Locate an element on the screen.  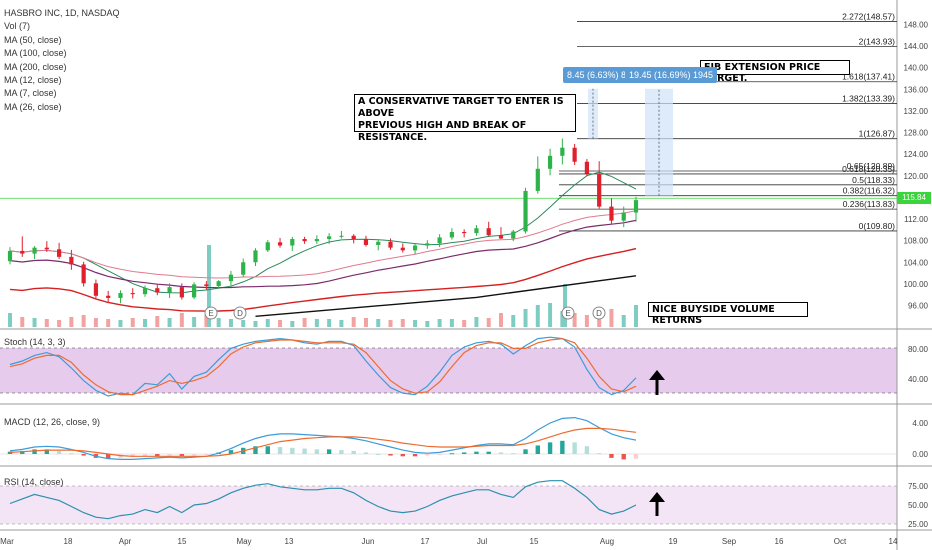
time-tick: 18 is located at coordinates (68, 541).